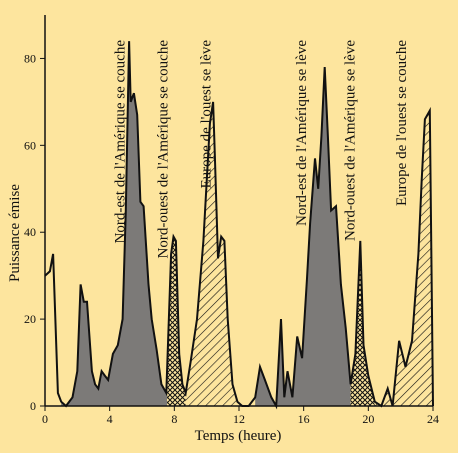 The image size is (458, 453). I want to click on x-tick-label: 16, so click(304, 419).